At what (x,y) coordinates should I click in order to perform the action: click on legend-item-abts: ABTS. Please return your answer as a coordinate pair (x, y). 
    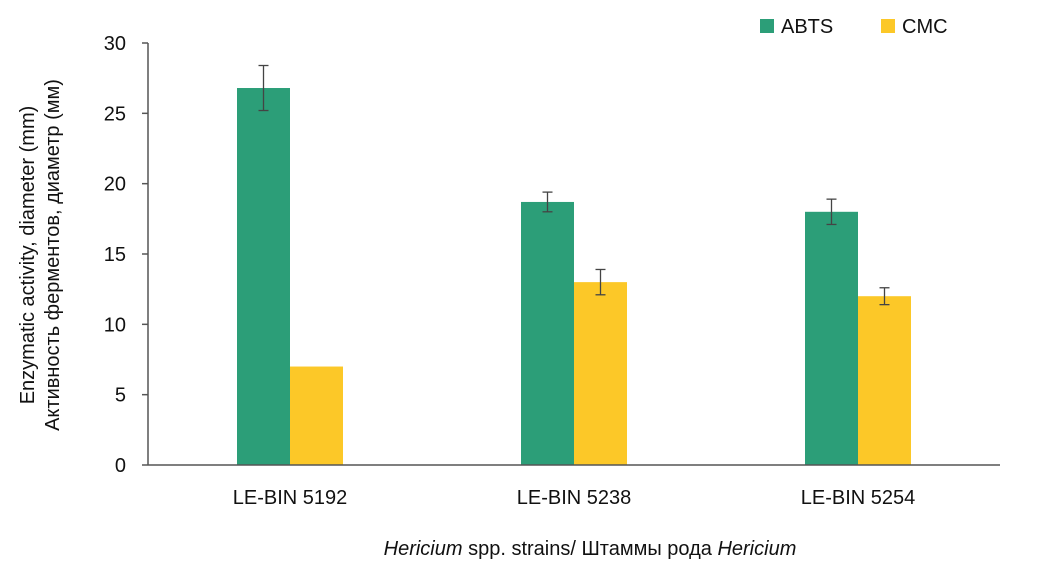
    Looking at the image, I should click on (796, 27).